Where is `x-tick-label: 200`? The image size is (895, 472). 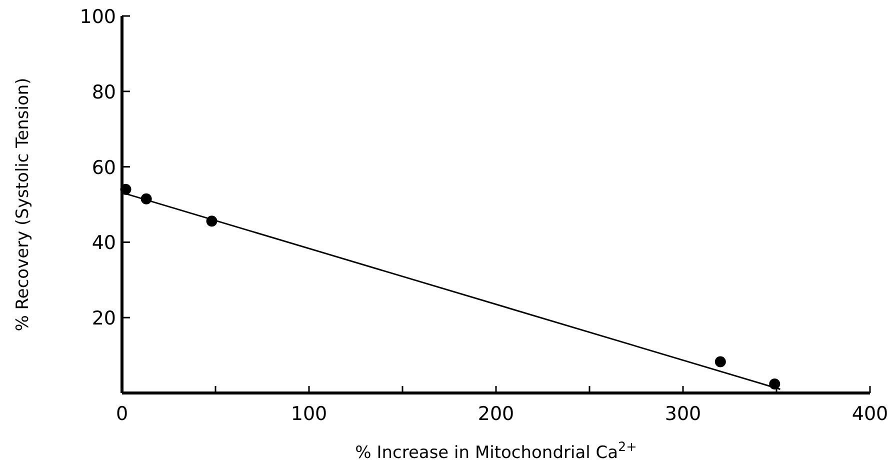
x-tick-label: 200 is located at coordinates (496, 414).